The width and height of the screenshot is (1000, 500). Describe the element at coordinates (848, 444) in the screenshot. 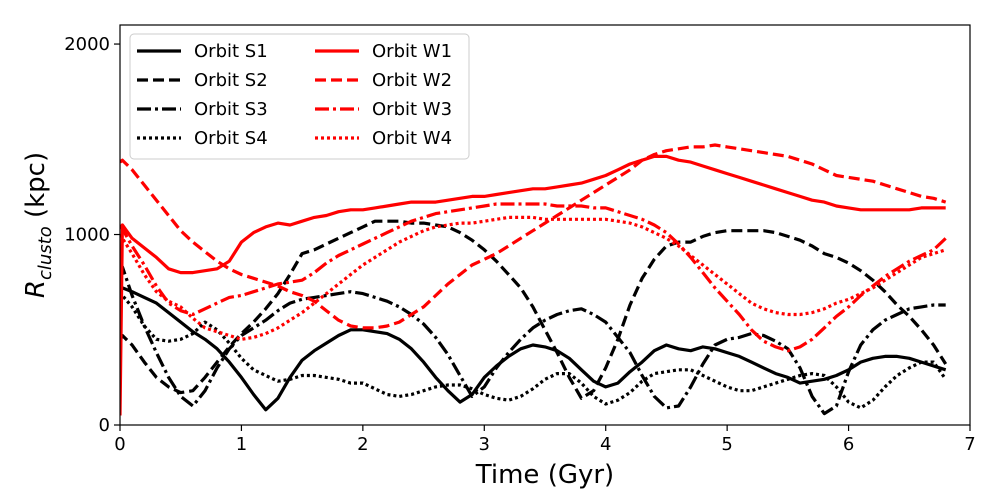

I see `x-tick-label: 6` at that location.